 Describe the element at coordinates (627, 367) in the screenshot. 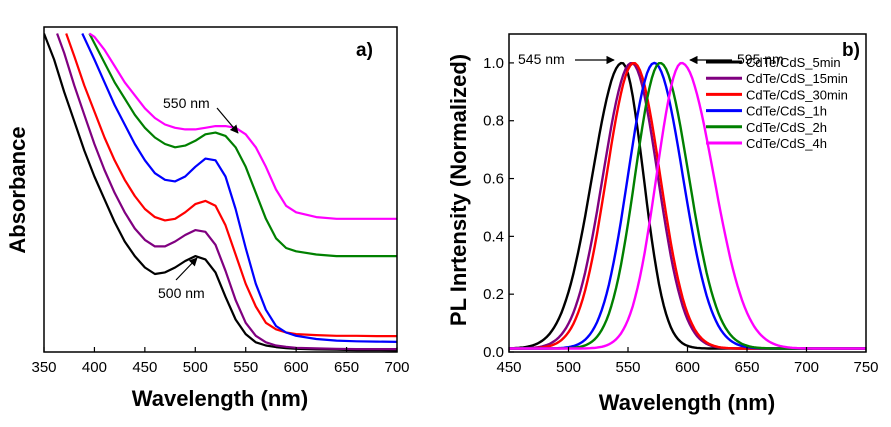

I see `pl-x-tick-label: 550` at that location.